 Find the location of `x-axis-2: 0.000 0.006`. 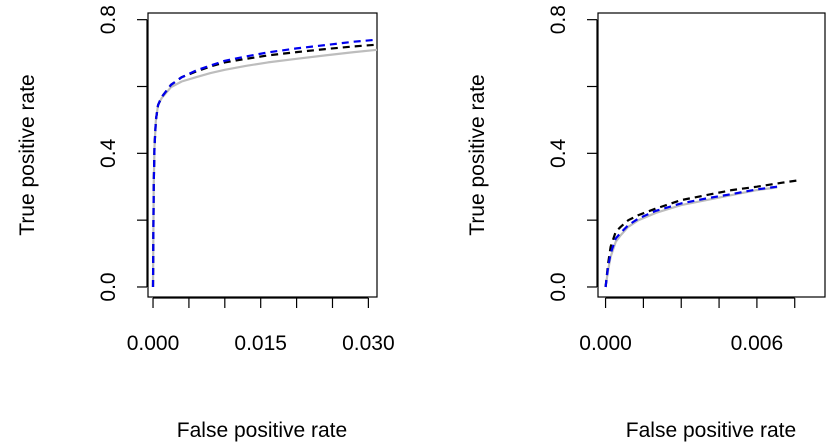

x-axis-2: 0.000 0.006 is located at coordinates (687, 326).